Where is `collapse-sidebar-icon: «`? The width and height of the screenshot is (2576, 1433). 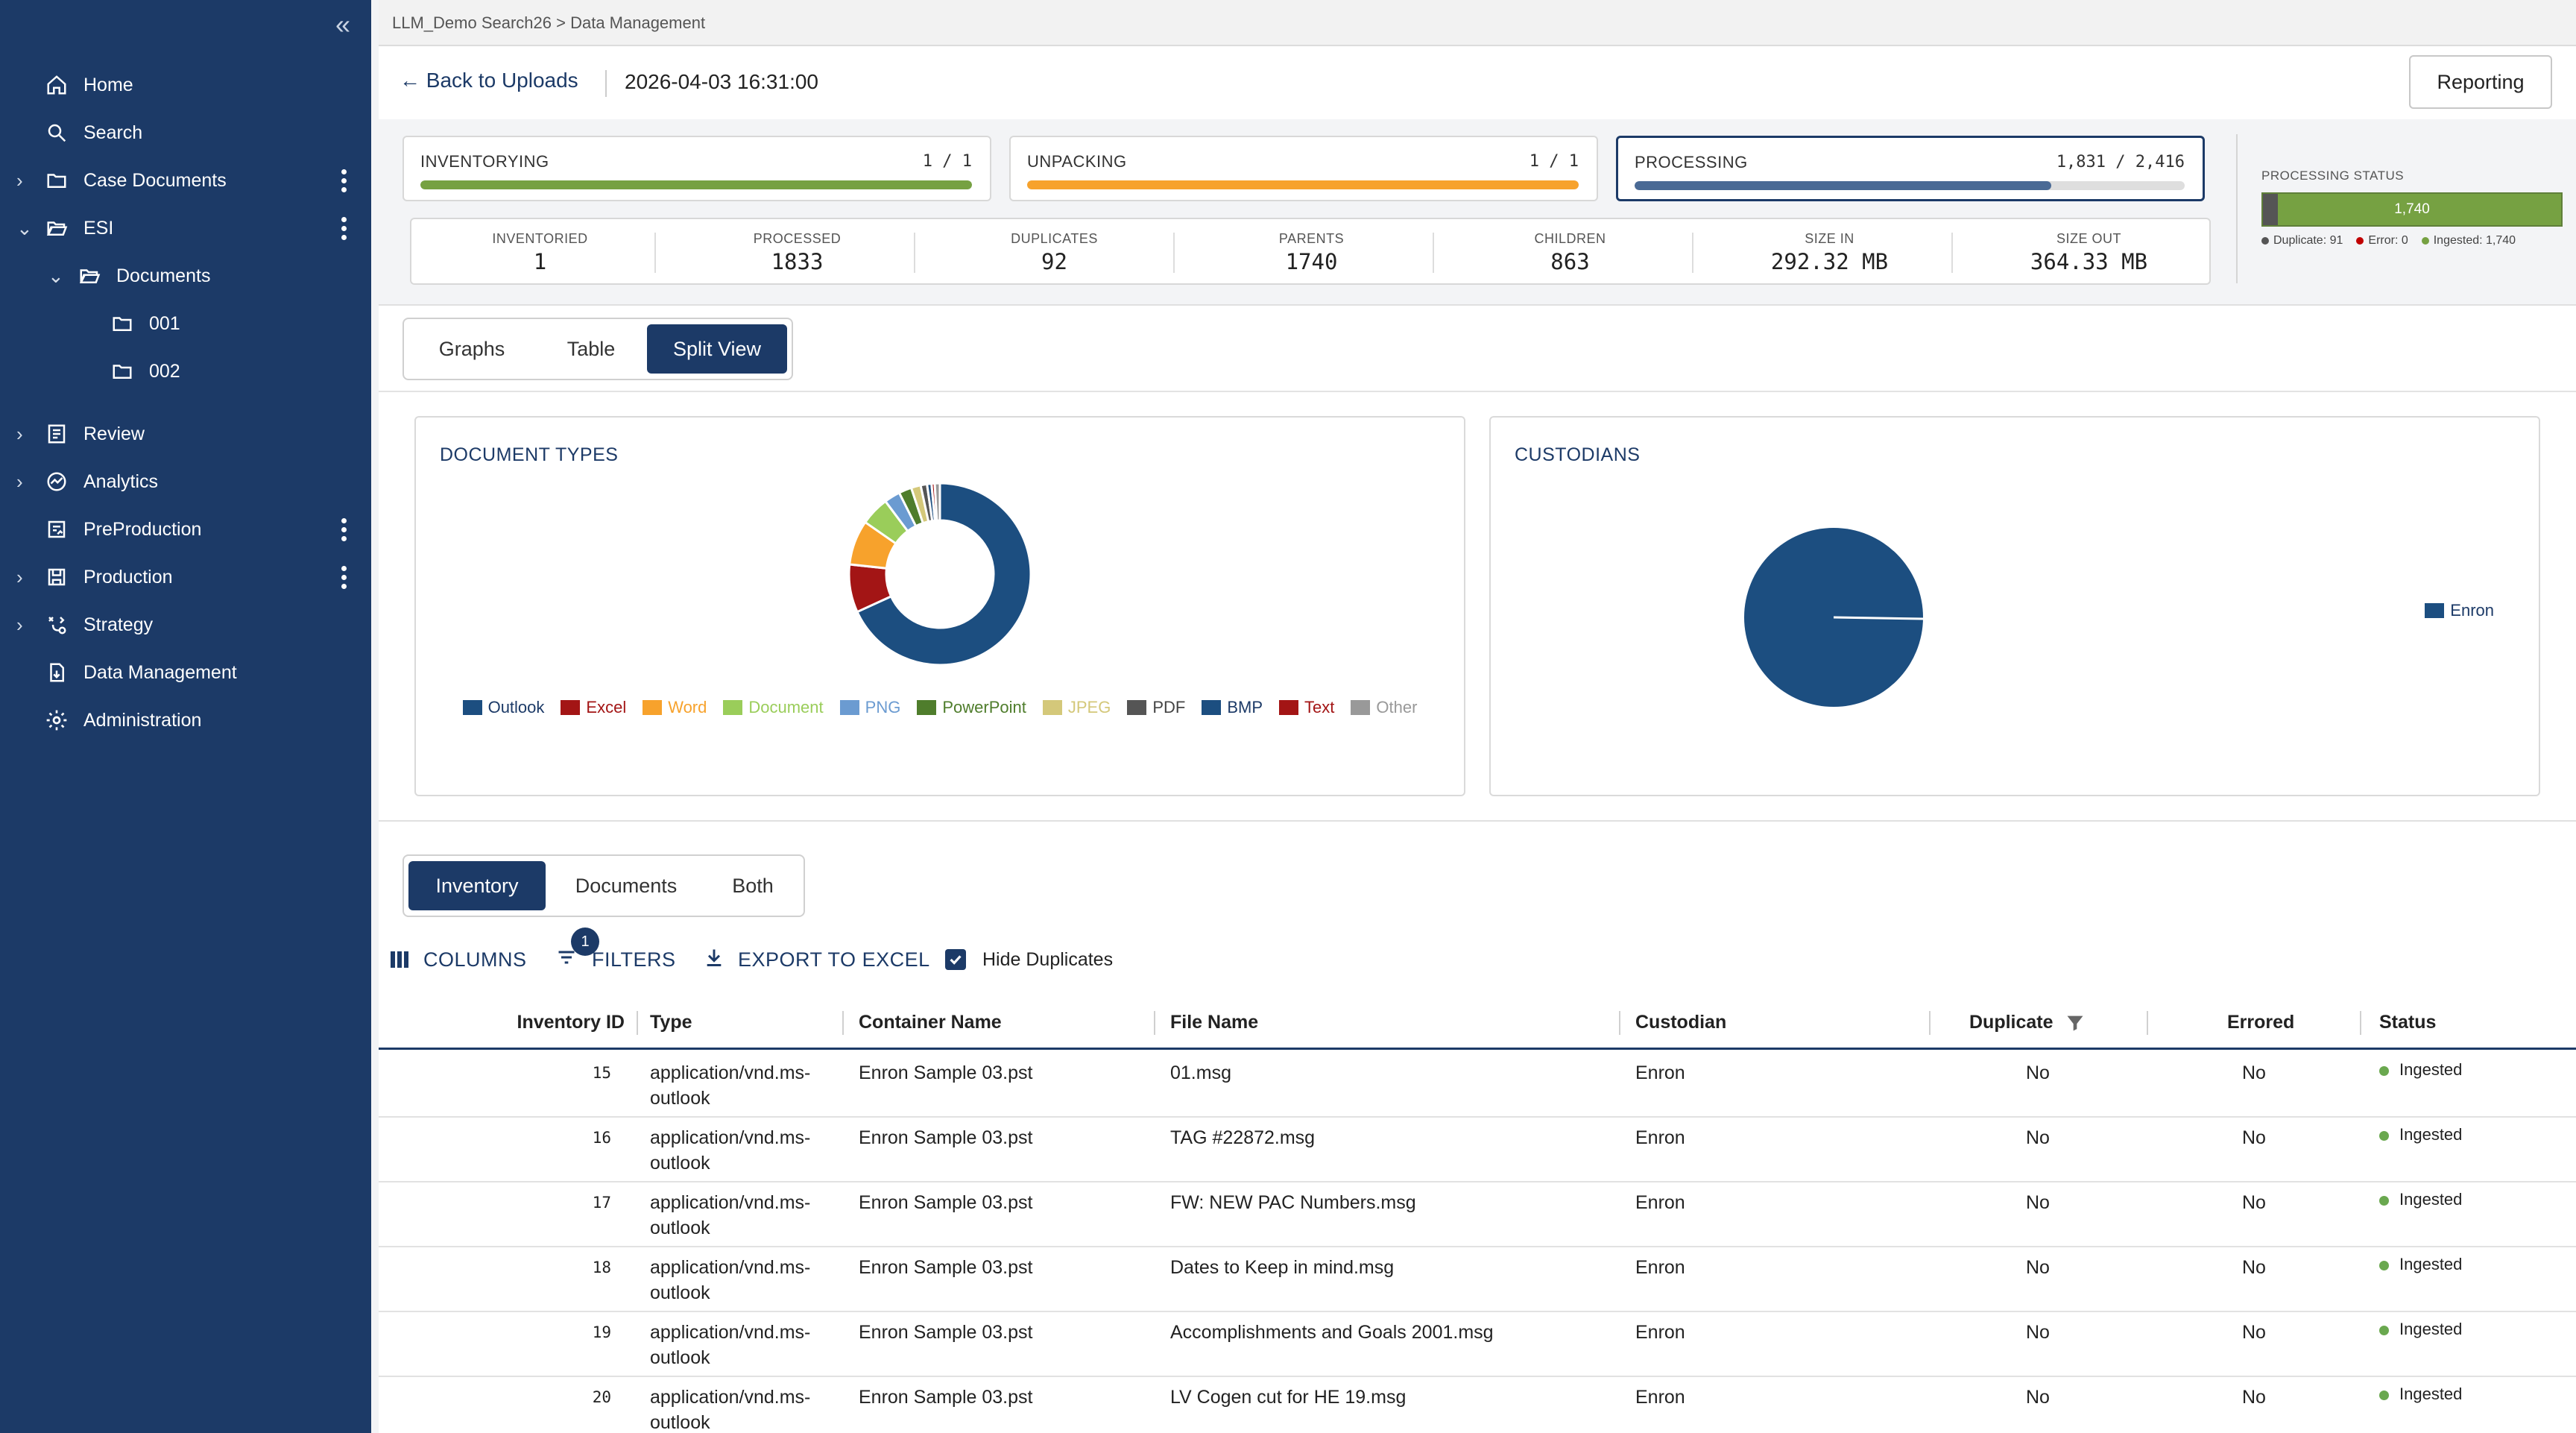
collapse-sidebar-icon: « is located at coordinates (342, 24).